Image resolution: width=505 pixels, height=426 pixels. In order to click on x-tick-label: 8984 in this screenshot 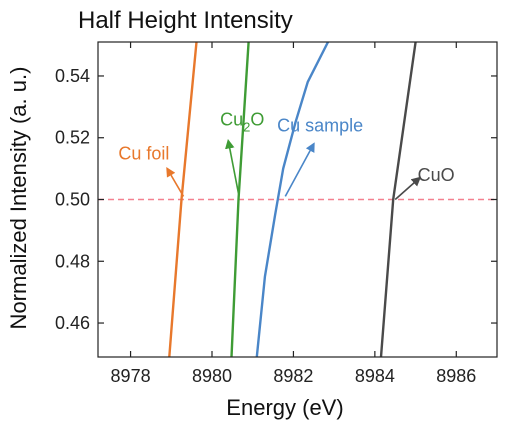, I will do `click(375, 376)`.